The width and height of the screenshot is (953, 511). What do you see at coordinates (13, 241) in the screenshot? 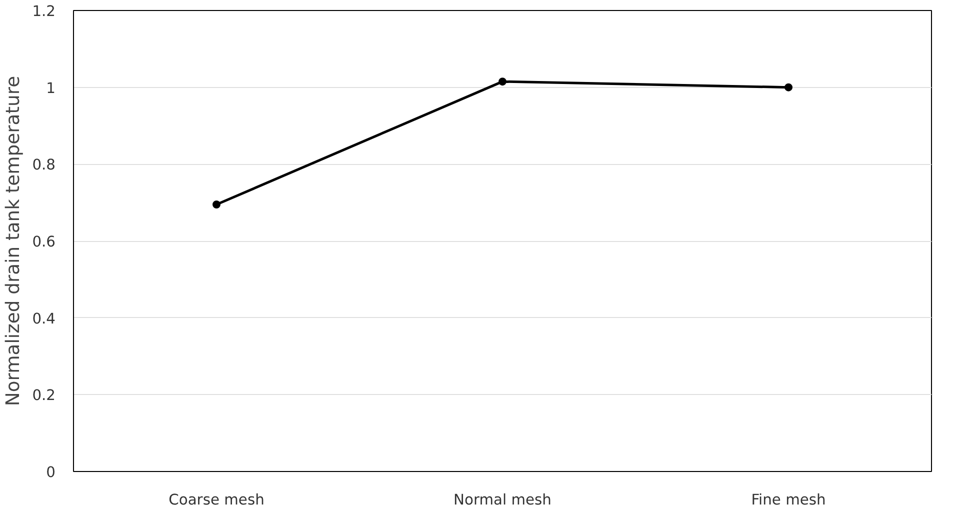
I see `y-axis-title: Normalized drain tank temperature` at bounding box center [13, 241].